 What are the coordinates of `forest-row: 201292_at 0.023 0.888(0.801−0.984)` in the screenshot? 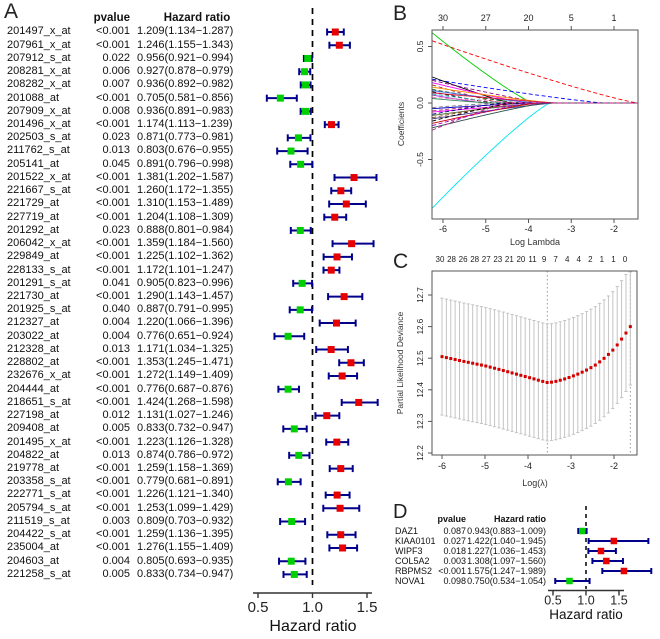 It's located at (123, 230).